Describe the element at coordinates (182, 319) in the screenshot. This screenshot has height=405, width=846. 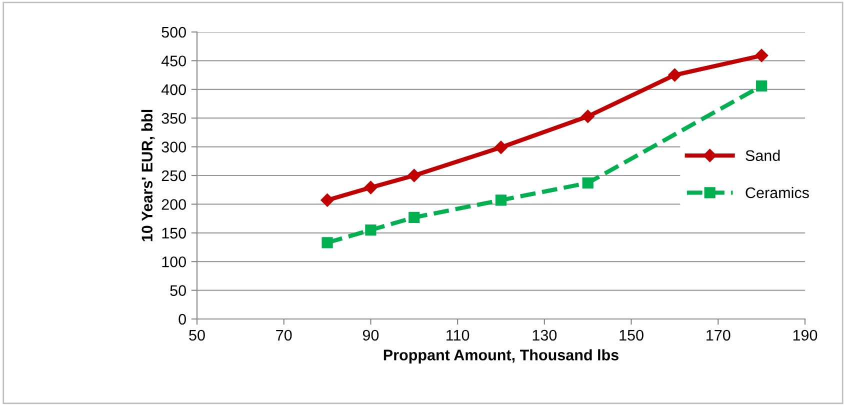
I see `y-tick-label: 0` at that location.